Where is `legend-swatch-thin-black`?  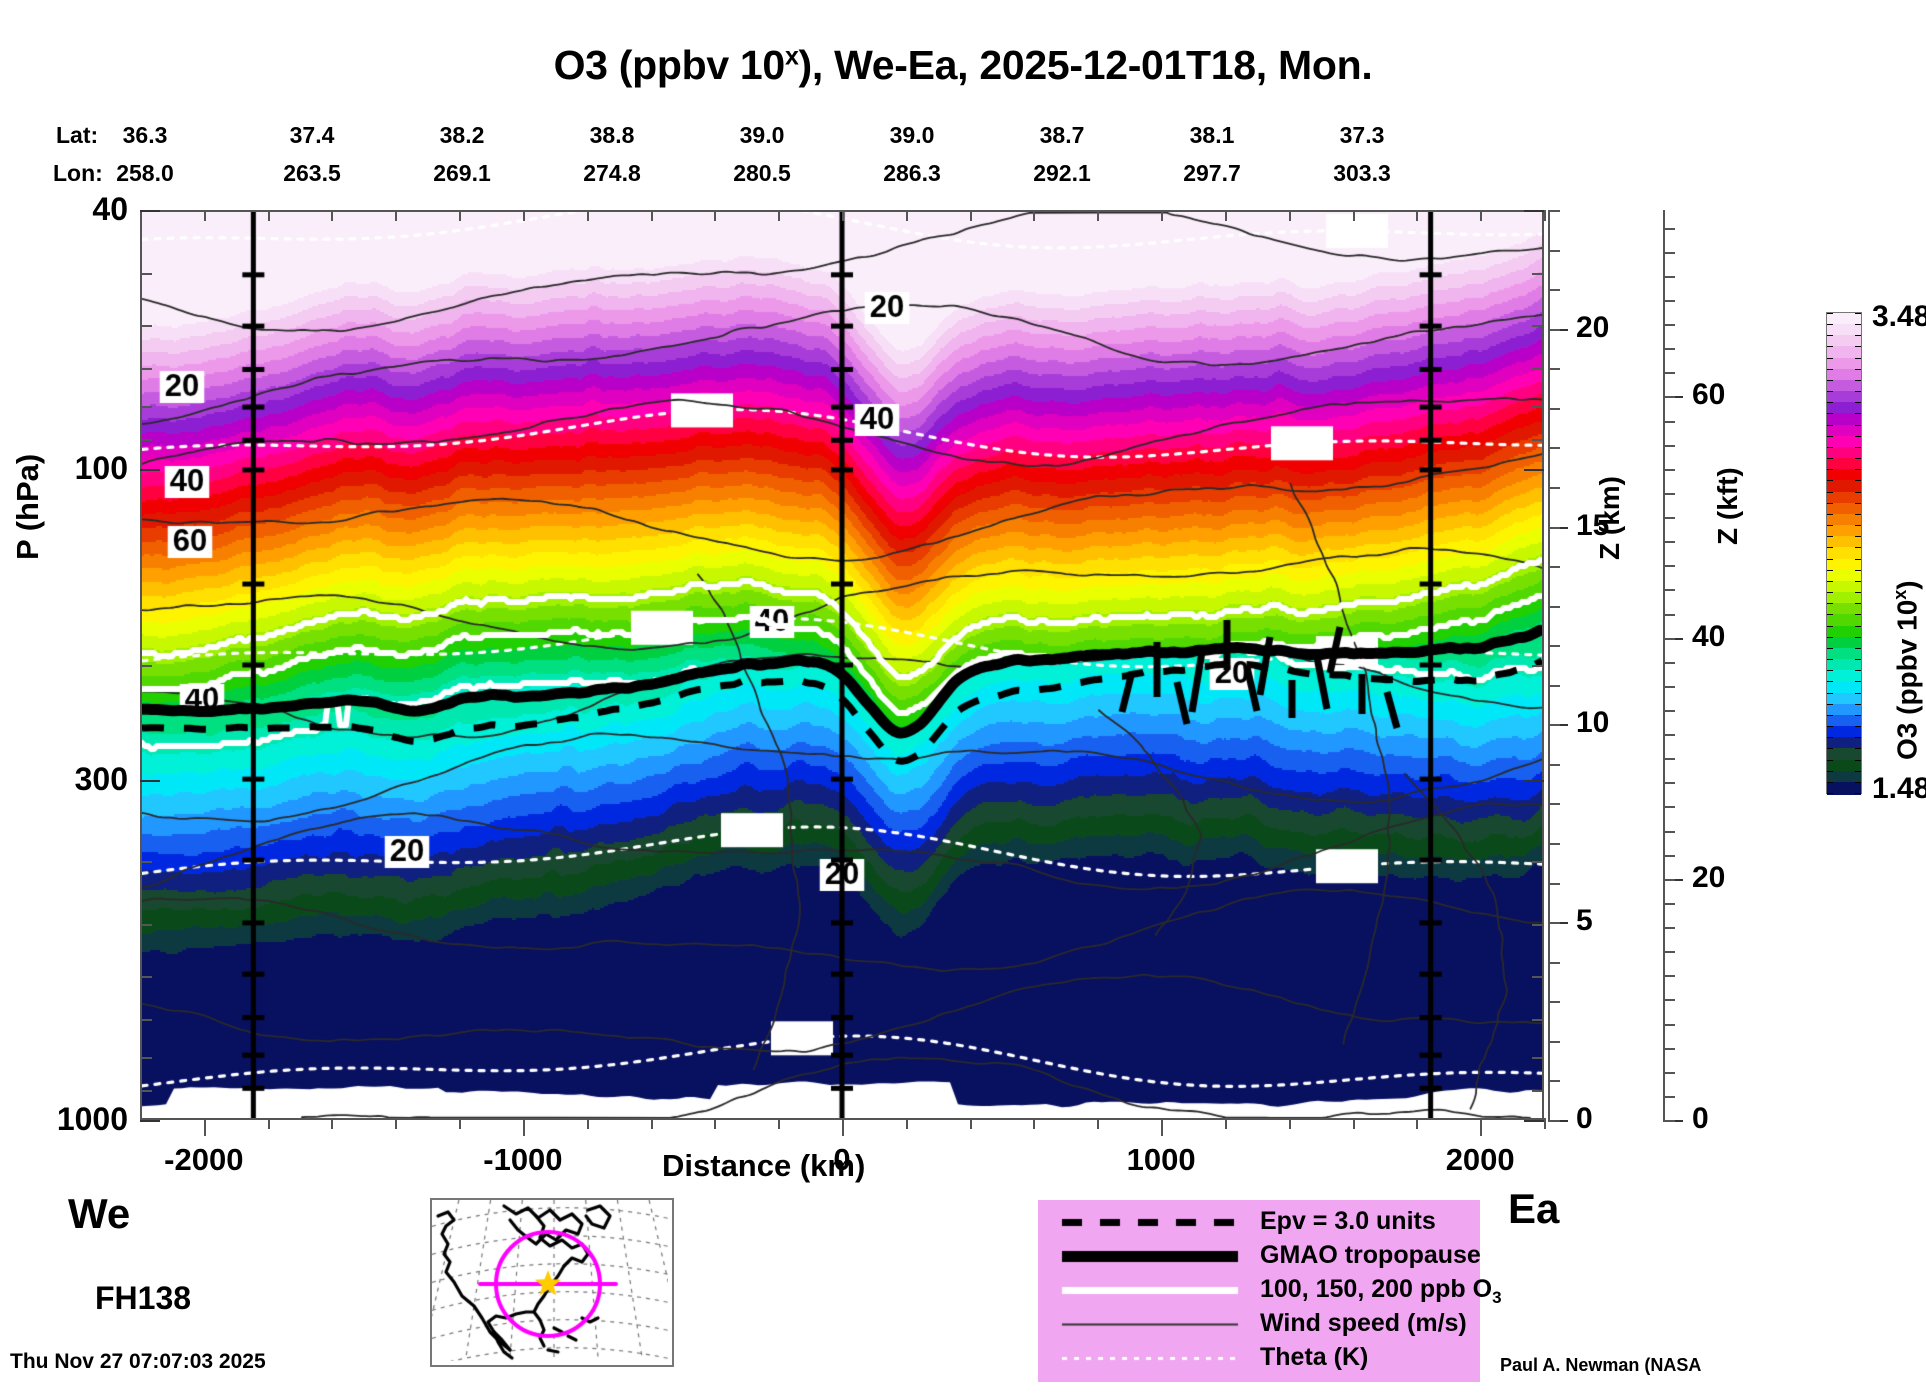 legend-swatch-thin-black is located at coordinates (1150, 1324).